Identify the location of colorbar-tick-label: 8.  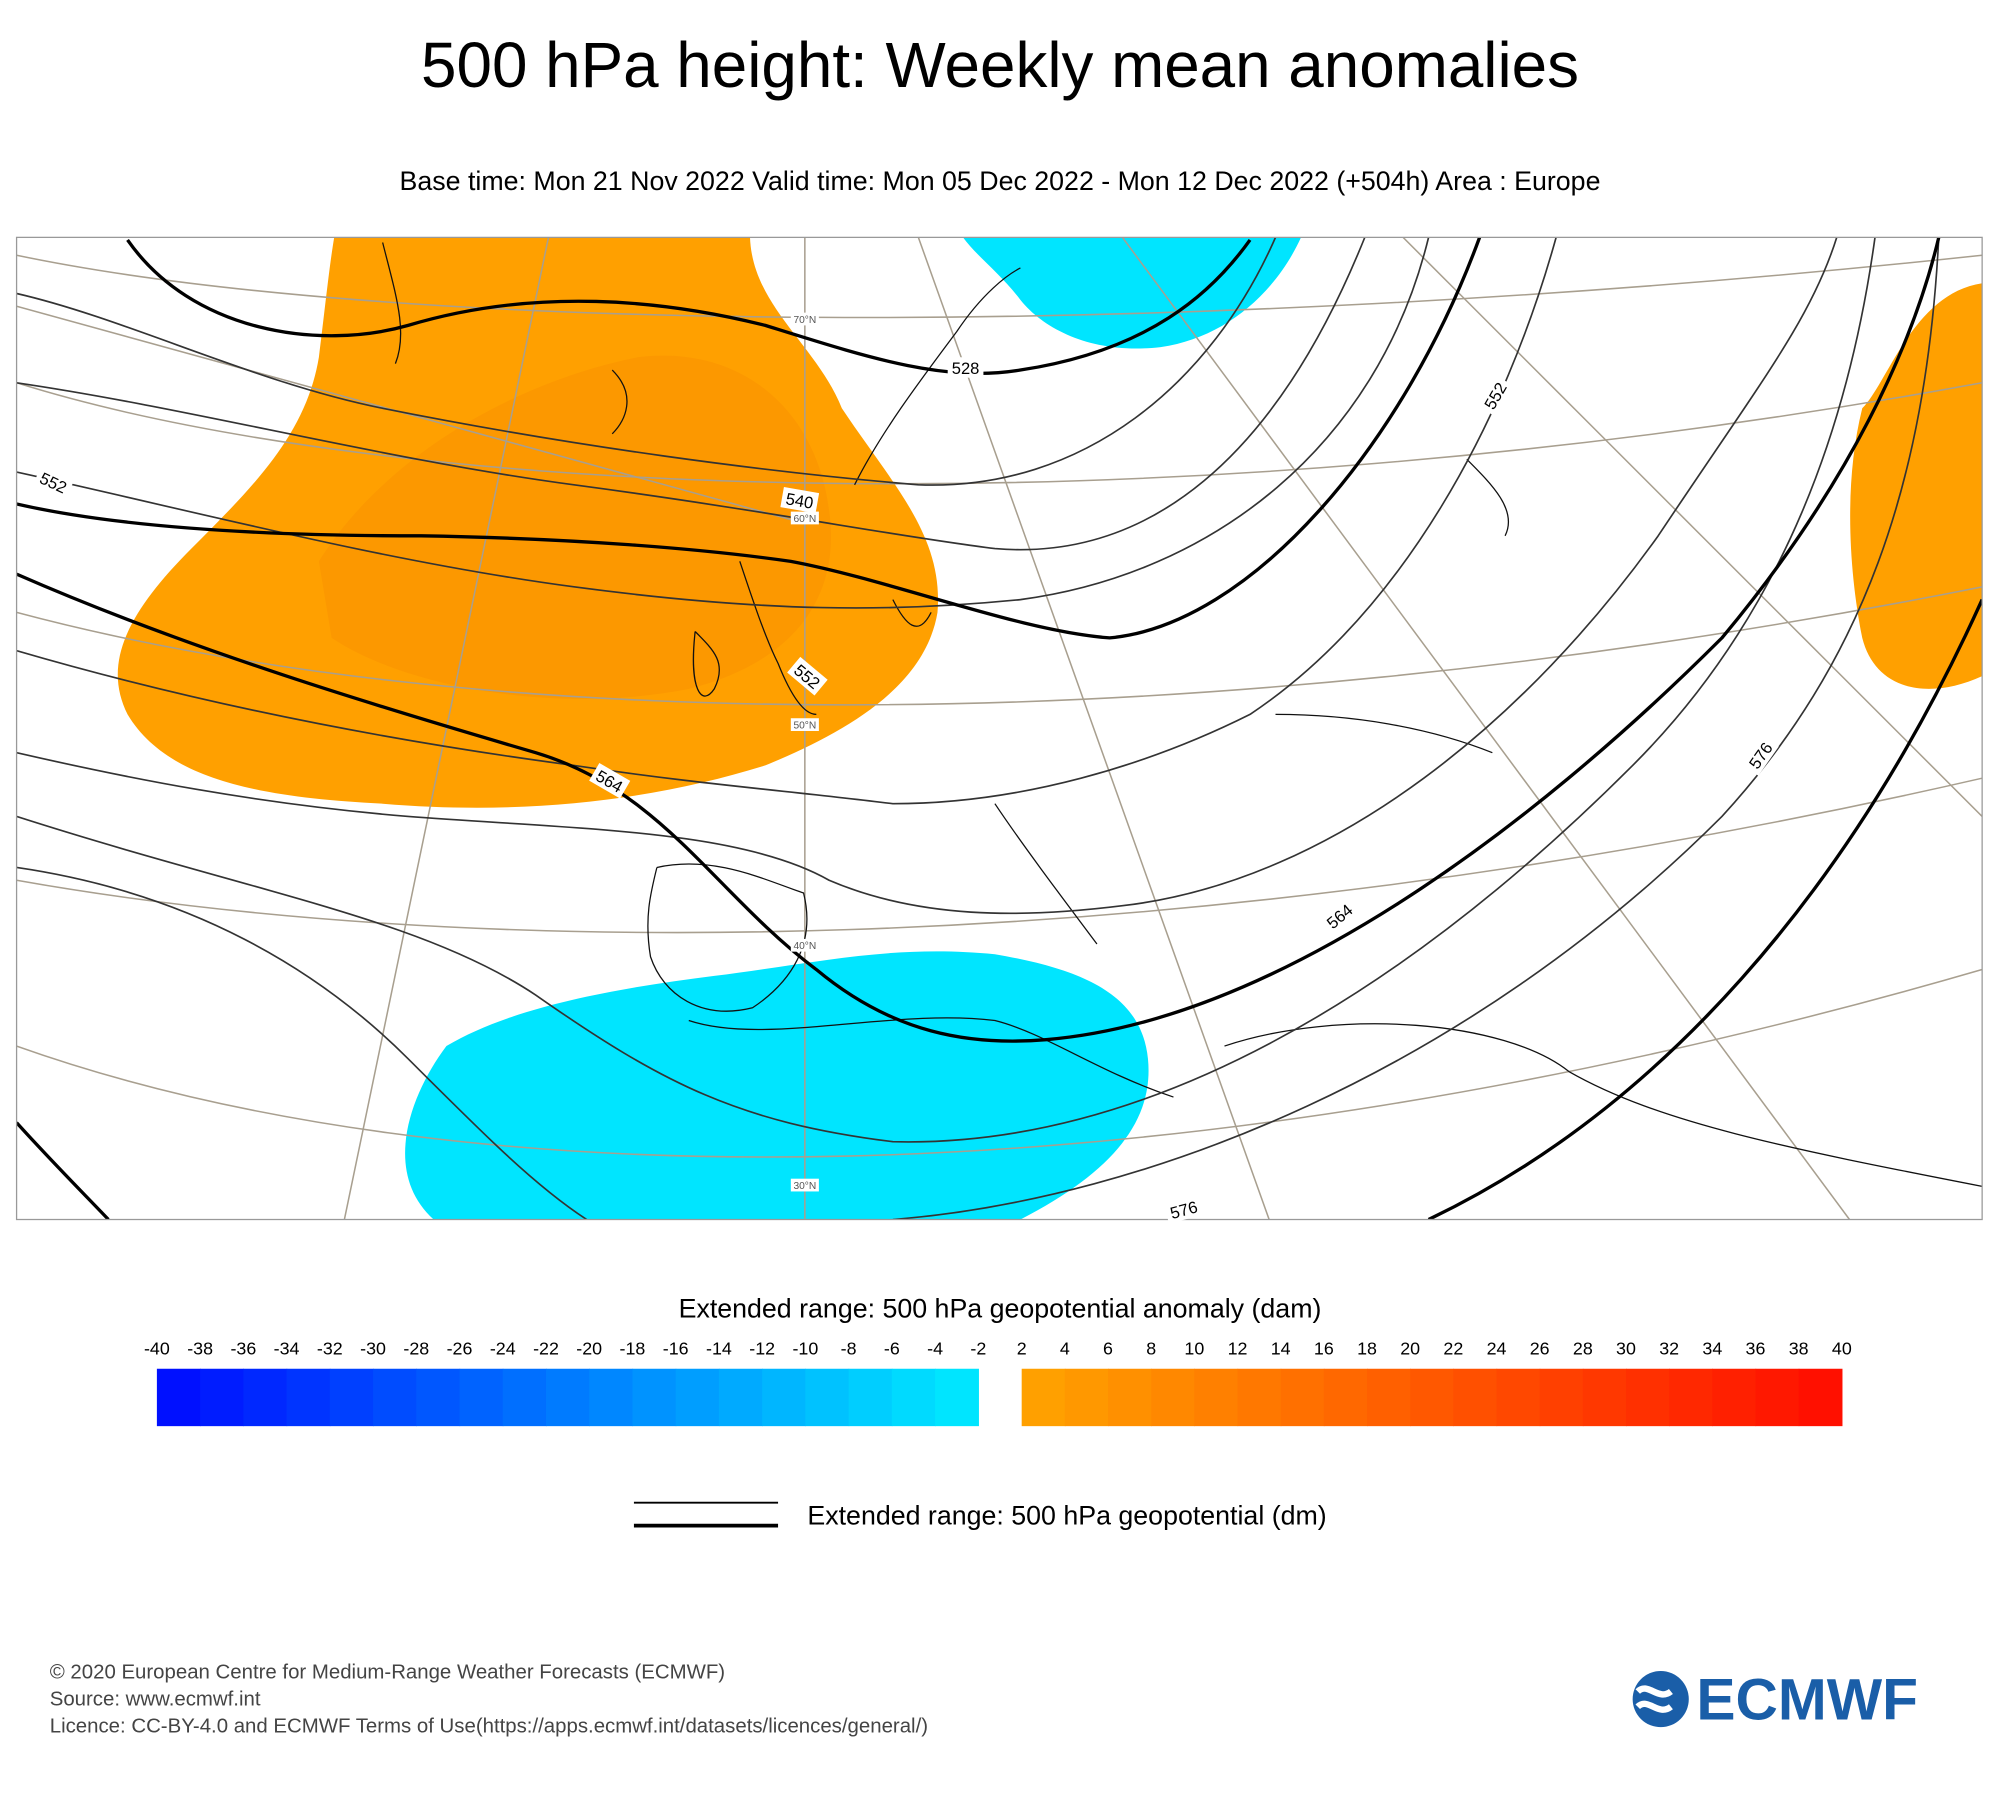
(1151, 1349).